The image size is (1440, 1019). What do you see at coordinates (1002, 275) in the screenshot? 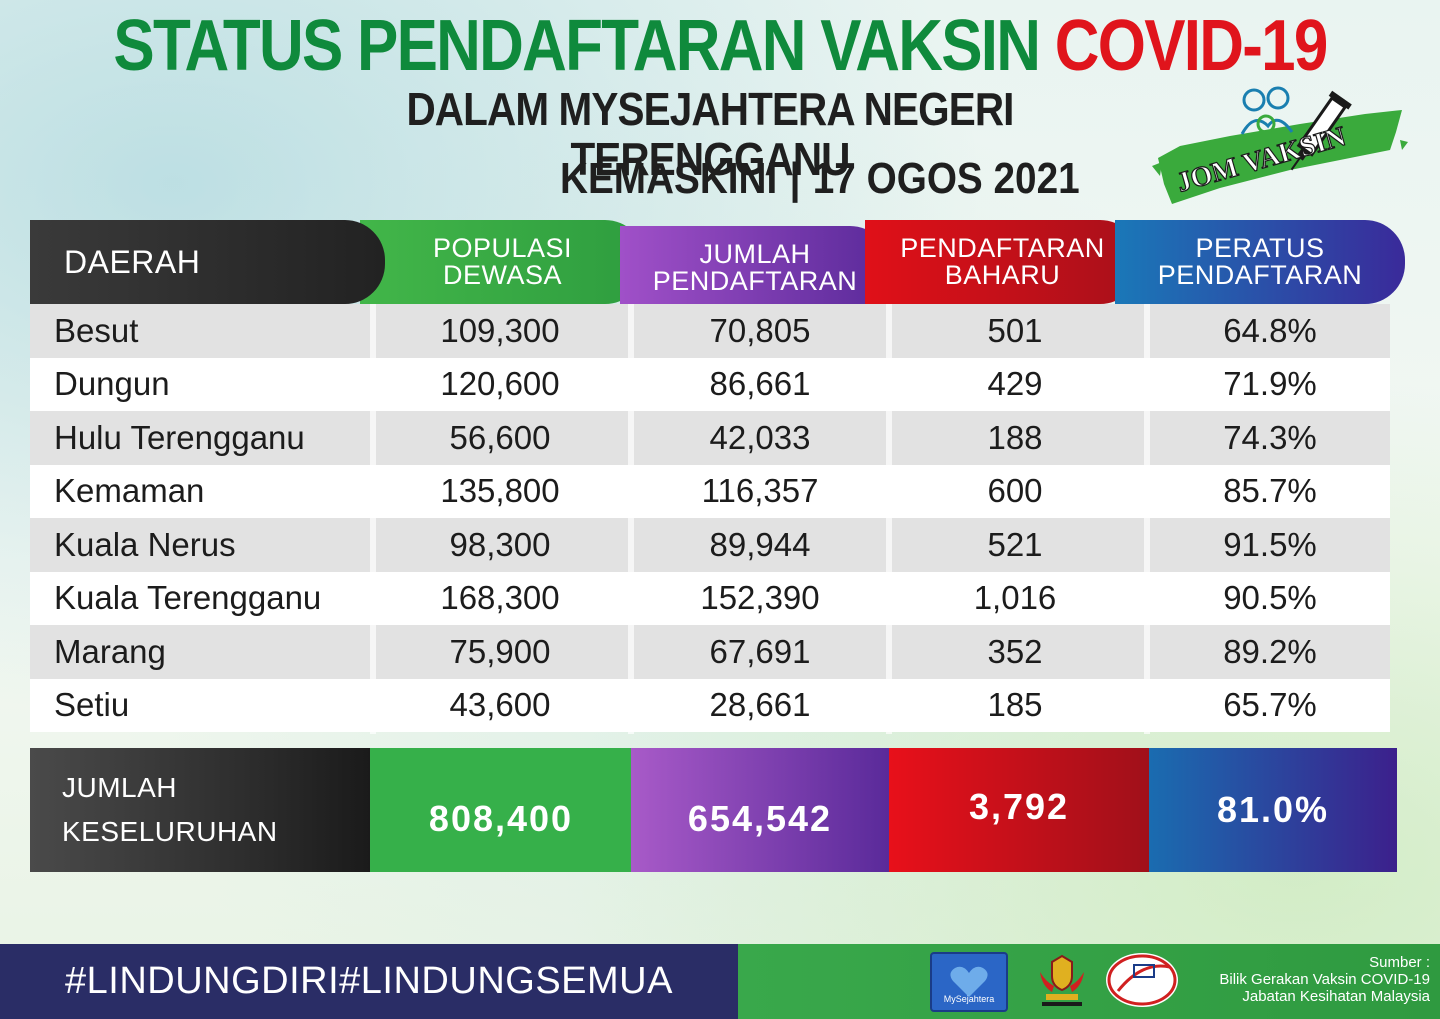
I see `header-baharu-line2: BAHARU` at bounding box center [1002, 275].